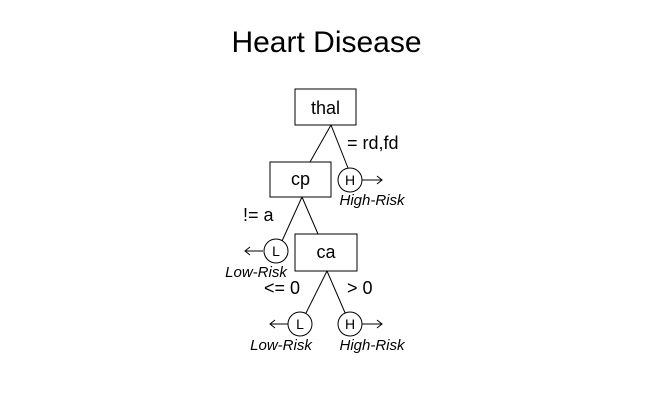 Image resolution: width=653 pixels, height=413 pixels. Describe the element at coordinates (326, 42) in the screenshot. I see `diagram-title: Heart Disease` at that location.